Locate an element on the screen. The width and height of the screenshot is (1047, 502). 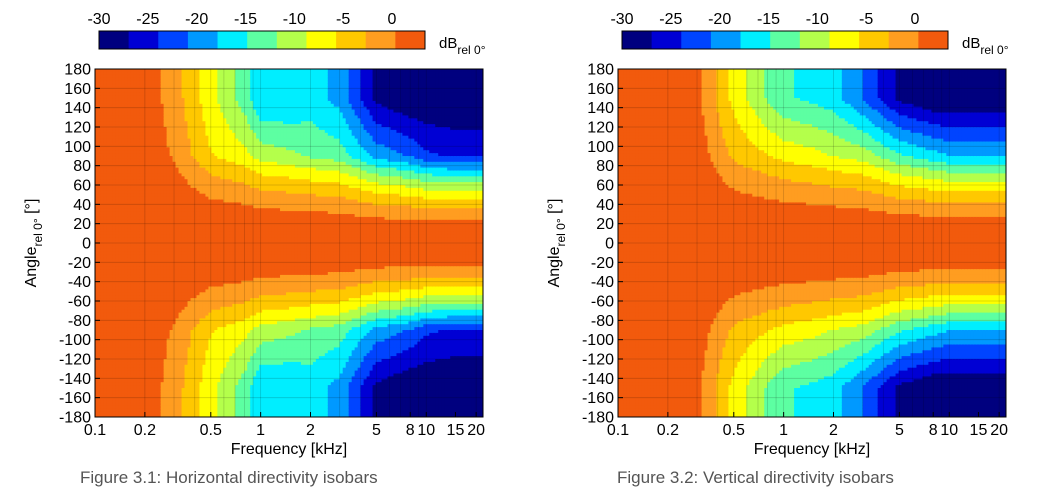
figure-caption-vertical: Figure 3.2: Vertical directivity isobars is located at coordinates (755, 478).